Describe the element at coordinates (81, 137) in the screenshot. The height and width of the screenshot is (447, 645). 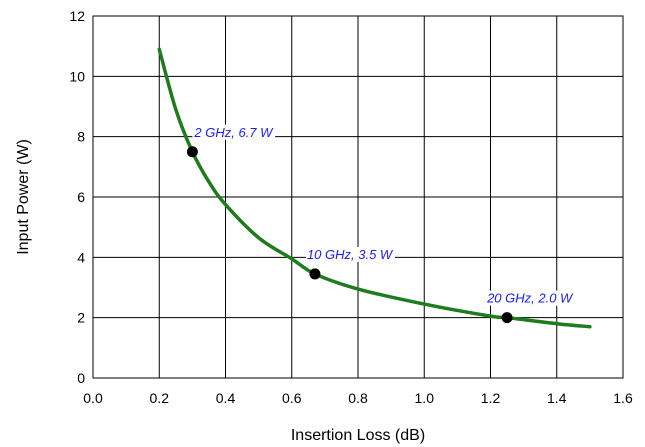
I see `y-tick-label: 8` at that location.